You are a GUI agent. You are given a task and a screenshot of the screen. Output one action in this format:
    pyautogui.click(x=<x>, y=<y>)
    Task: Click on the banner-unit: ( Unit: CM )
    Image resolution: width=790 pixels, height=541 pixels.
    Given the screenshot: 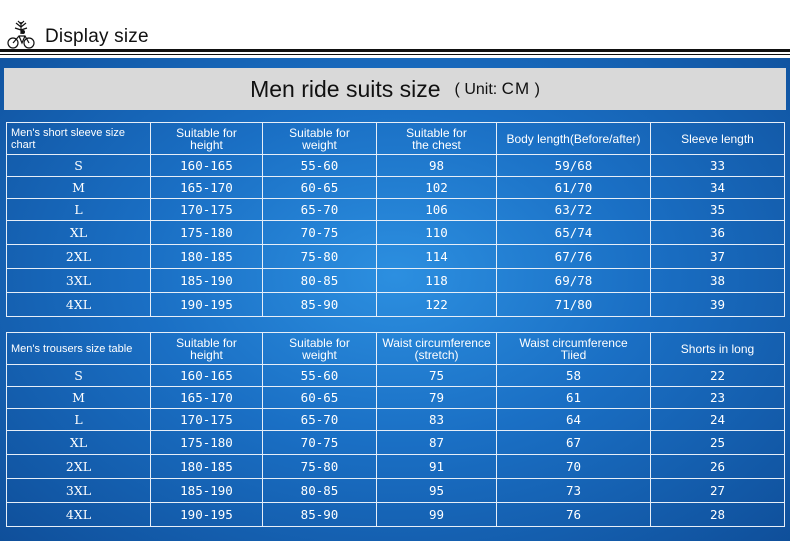 What is the action you would take?
    pyautogui.click(x=497, y=89)
    